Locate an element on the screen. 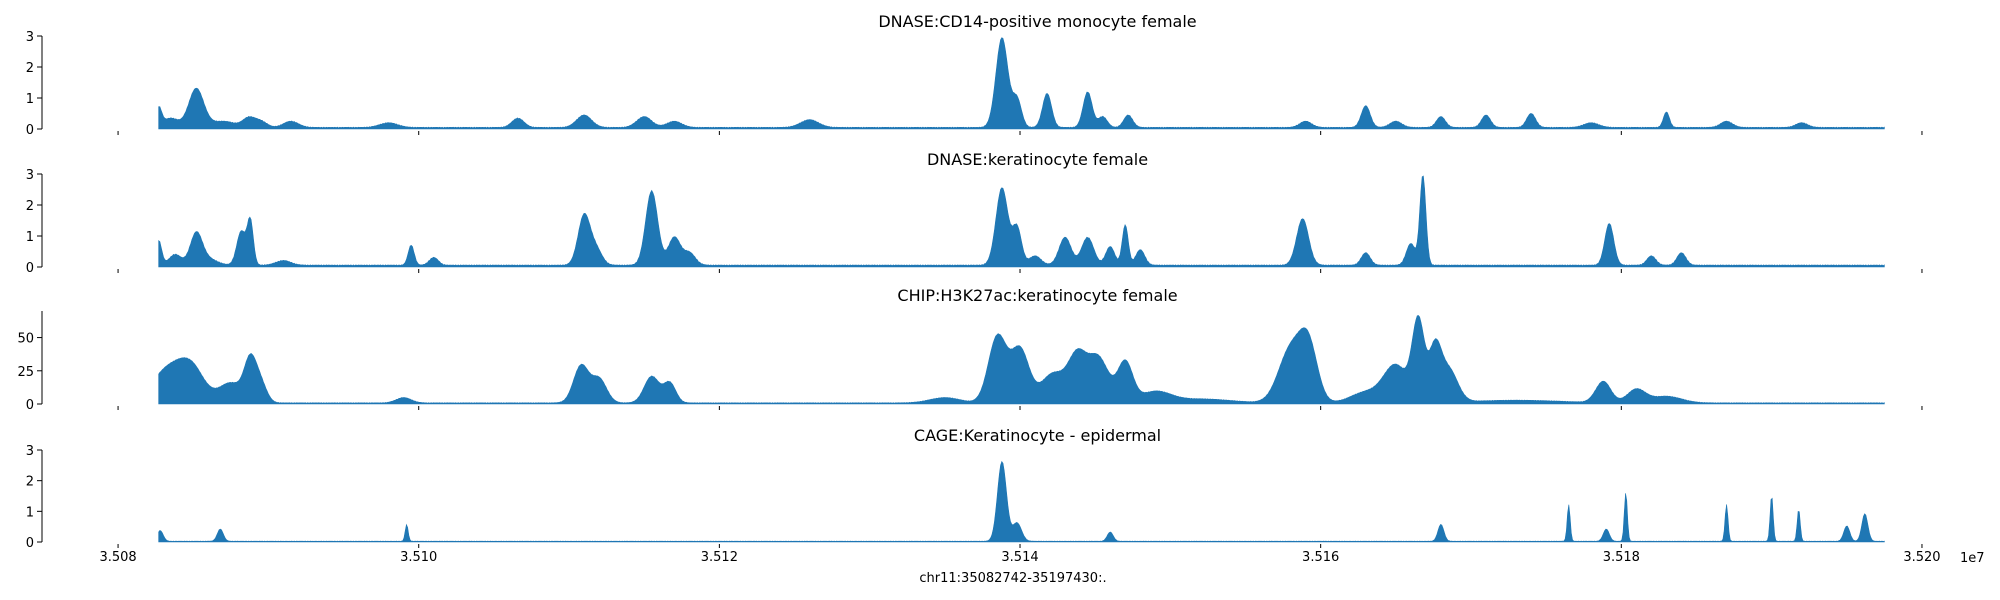 This screenshot has height=600, width=2000. x-tick-label: 3.516 is located at coordinates (1320, 557).